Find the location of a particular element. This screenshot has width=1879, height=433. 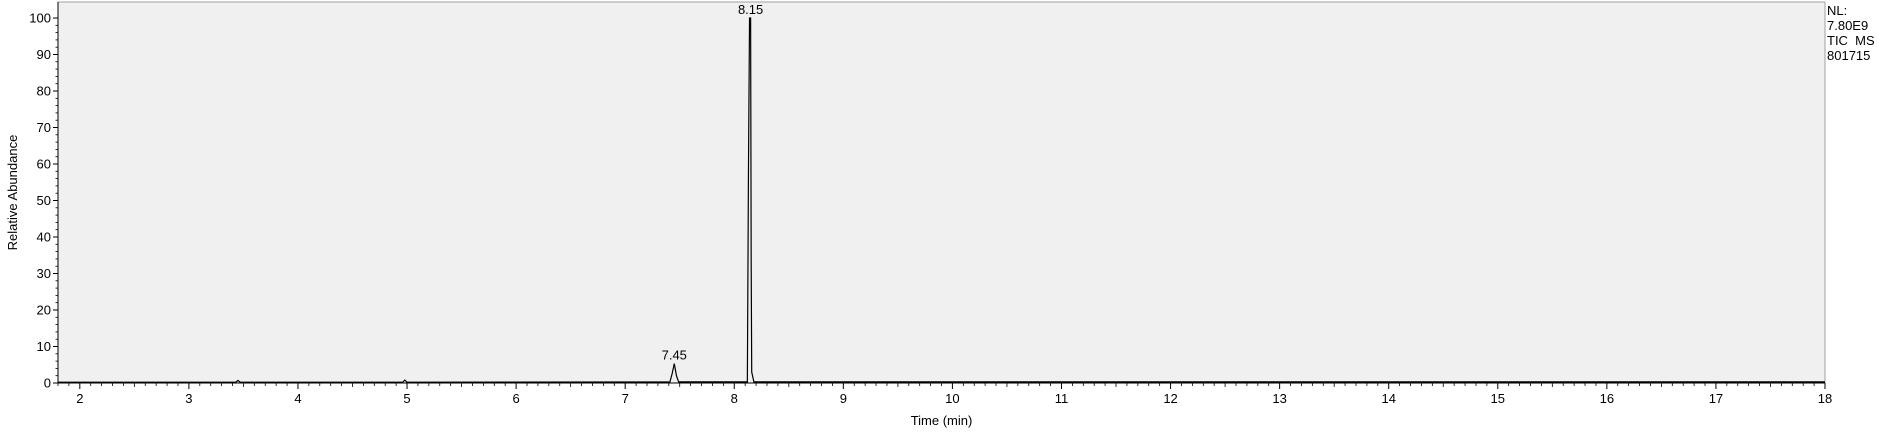

x-tick-label: 7 is located at coordinates (625, 398).